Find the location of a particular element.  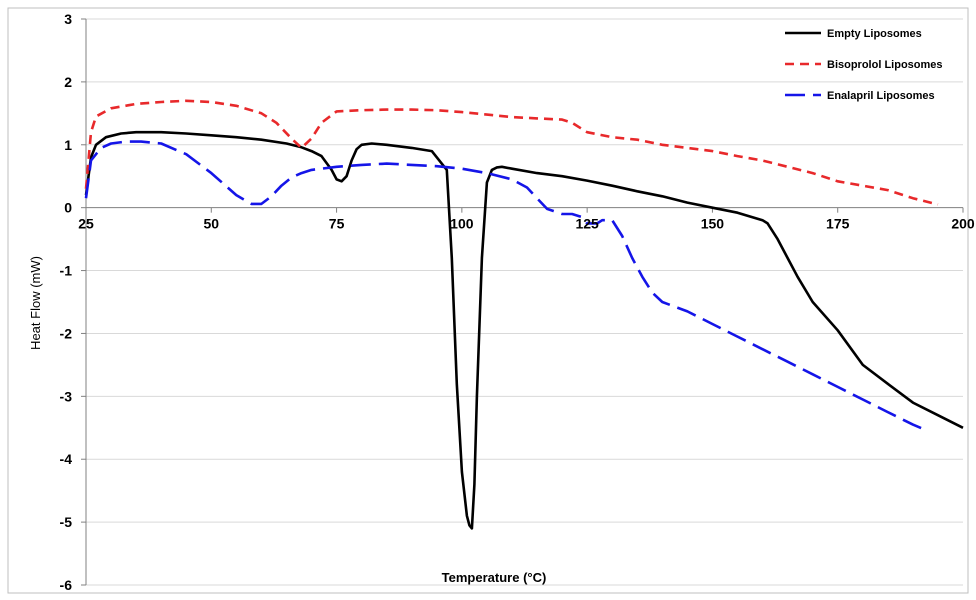

y-tick-label-0: 3 is located at coordinates (68, 19).